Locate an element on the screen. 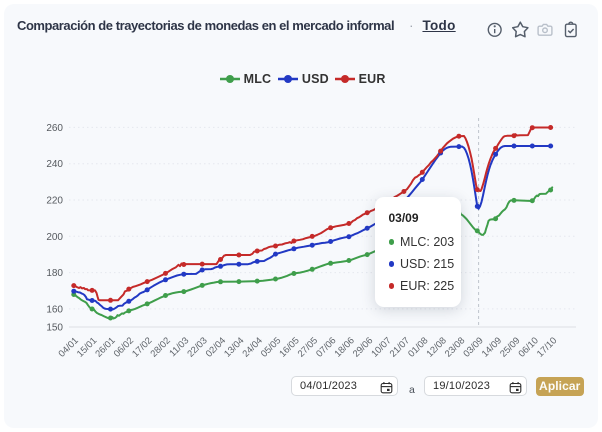 The image size is (602, 432). svg-text: 05/05 is located at coordinates (270, 347).